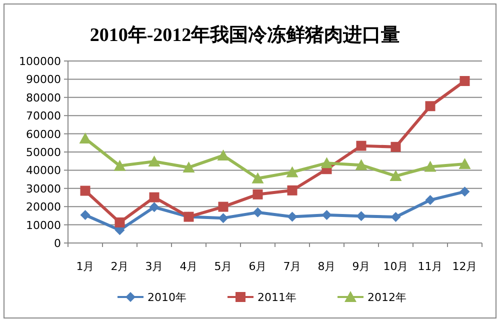  Describe the element at coordinates (43, 207) in the screenshot. I see `y-tick-label: 20000` at that location.